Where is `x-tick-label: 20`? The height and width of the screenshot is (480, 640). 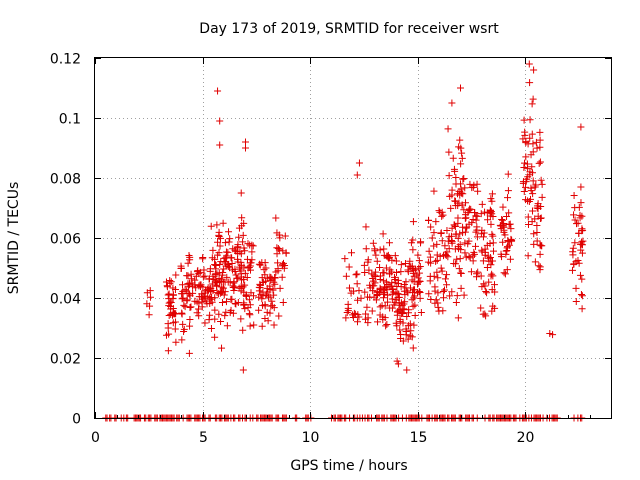
x-tick-label: 20 is located at coordinates (526, 438).